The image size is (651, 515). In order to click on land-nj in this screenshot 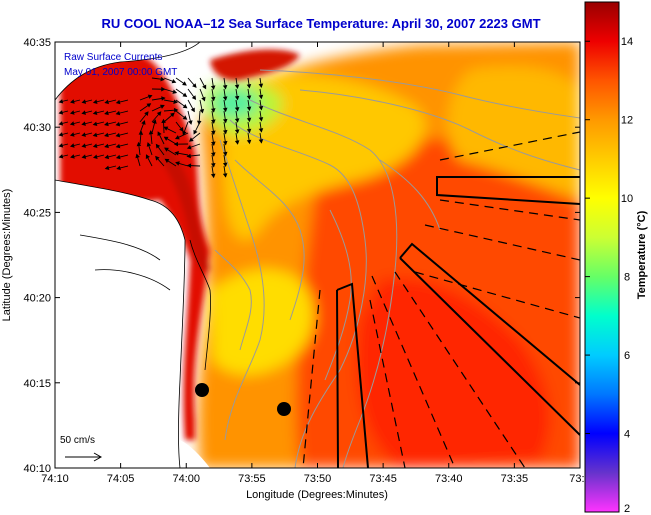, I will do `click(120, 324)`.